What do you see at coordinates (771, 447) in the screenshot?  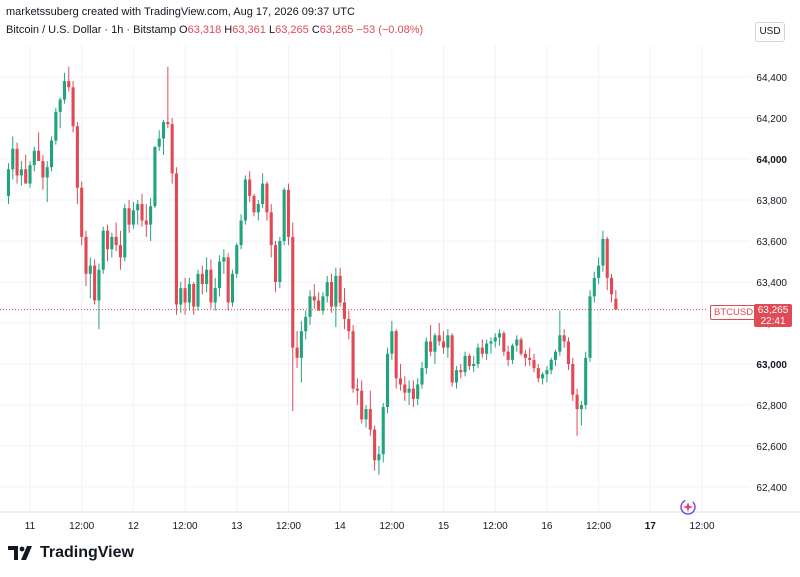 I see `price-tick-label: 62,600` at bounding box center [771, 447].